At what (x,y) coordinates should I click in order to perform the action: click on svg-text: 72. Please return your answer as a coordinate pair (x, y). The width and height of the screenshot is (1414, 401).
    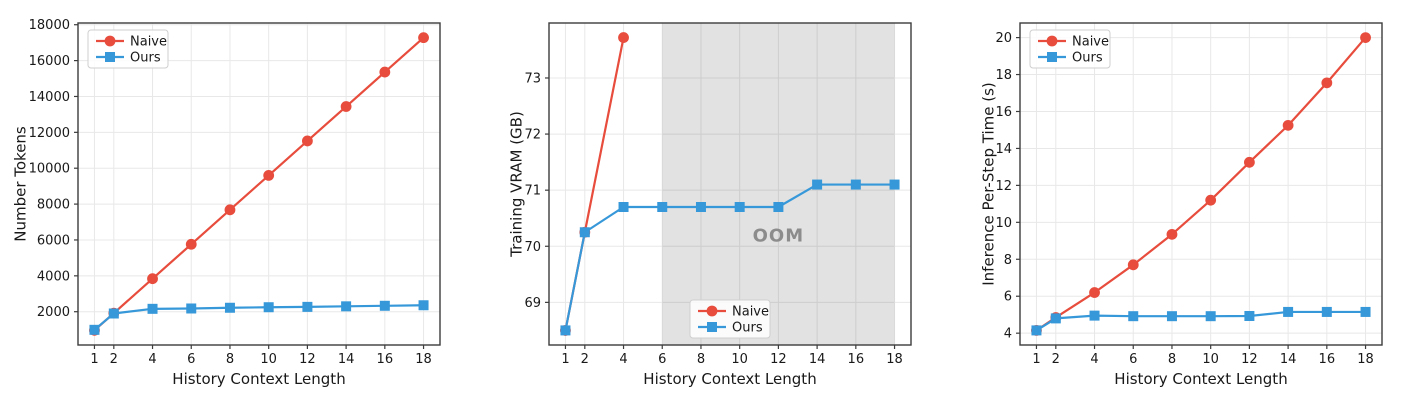
    Looking at the image, I should click on (532, 135).